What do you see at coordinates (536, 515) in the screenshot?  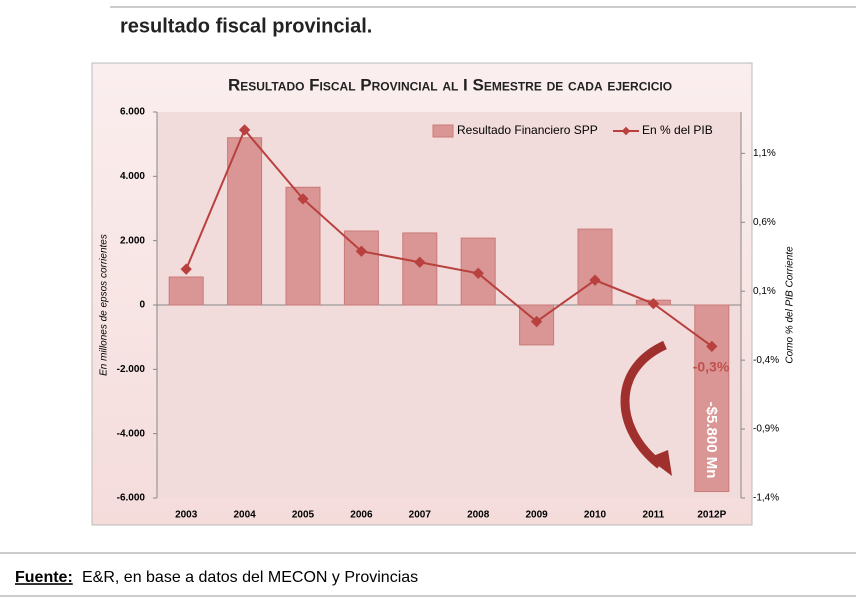 I see `x-tick-label: 2009` at bounding box center [536, 515].